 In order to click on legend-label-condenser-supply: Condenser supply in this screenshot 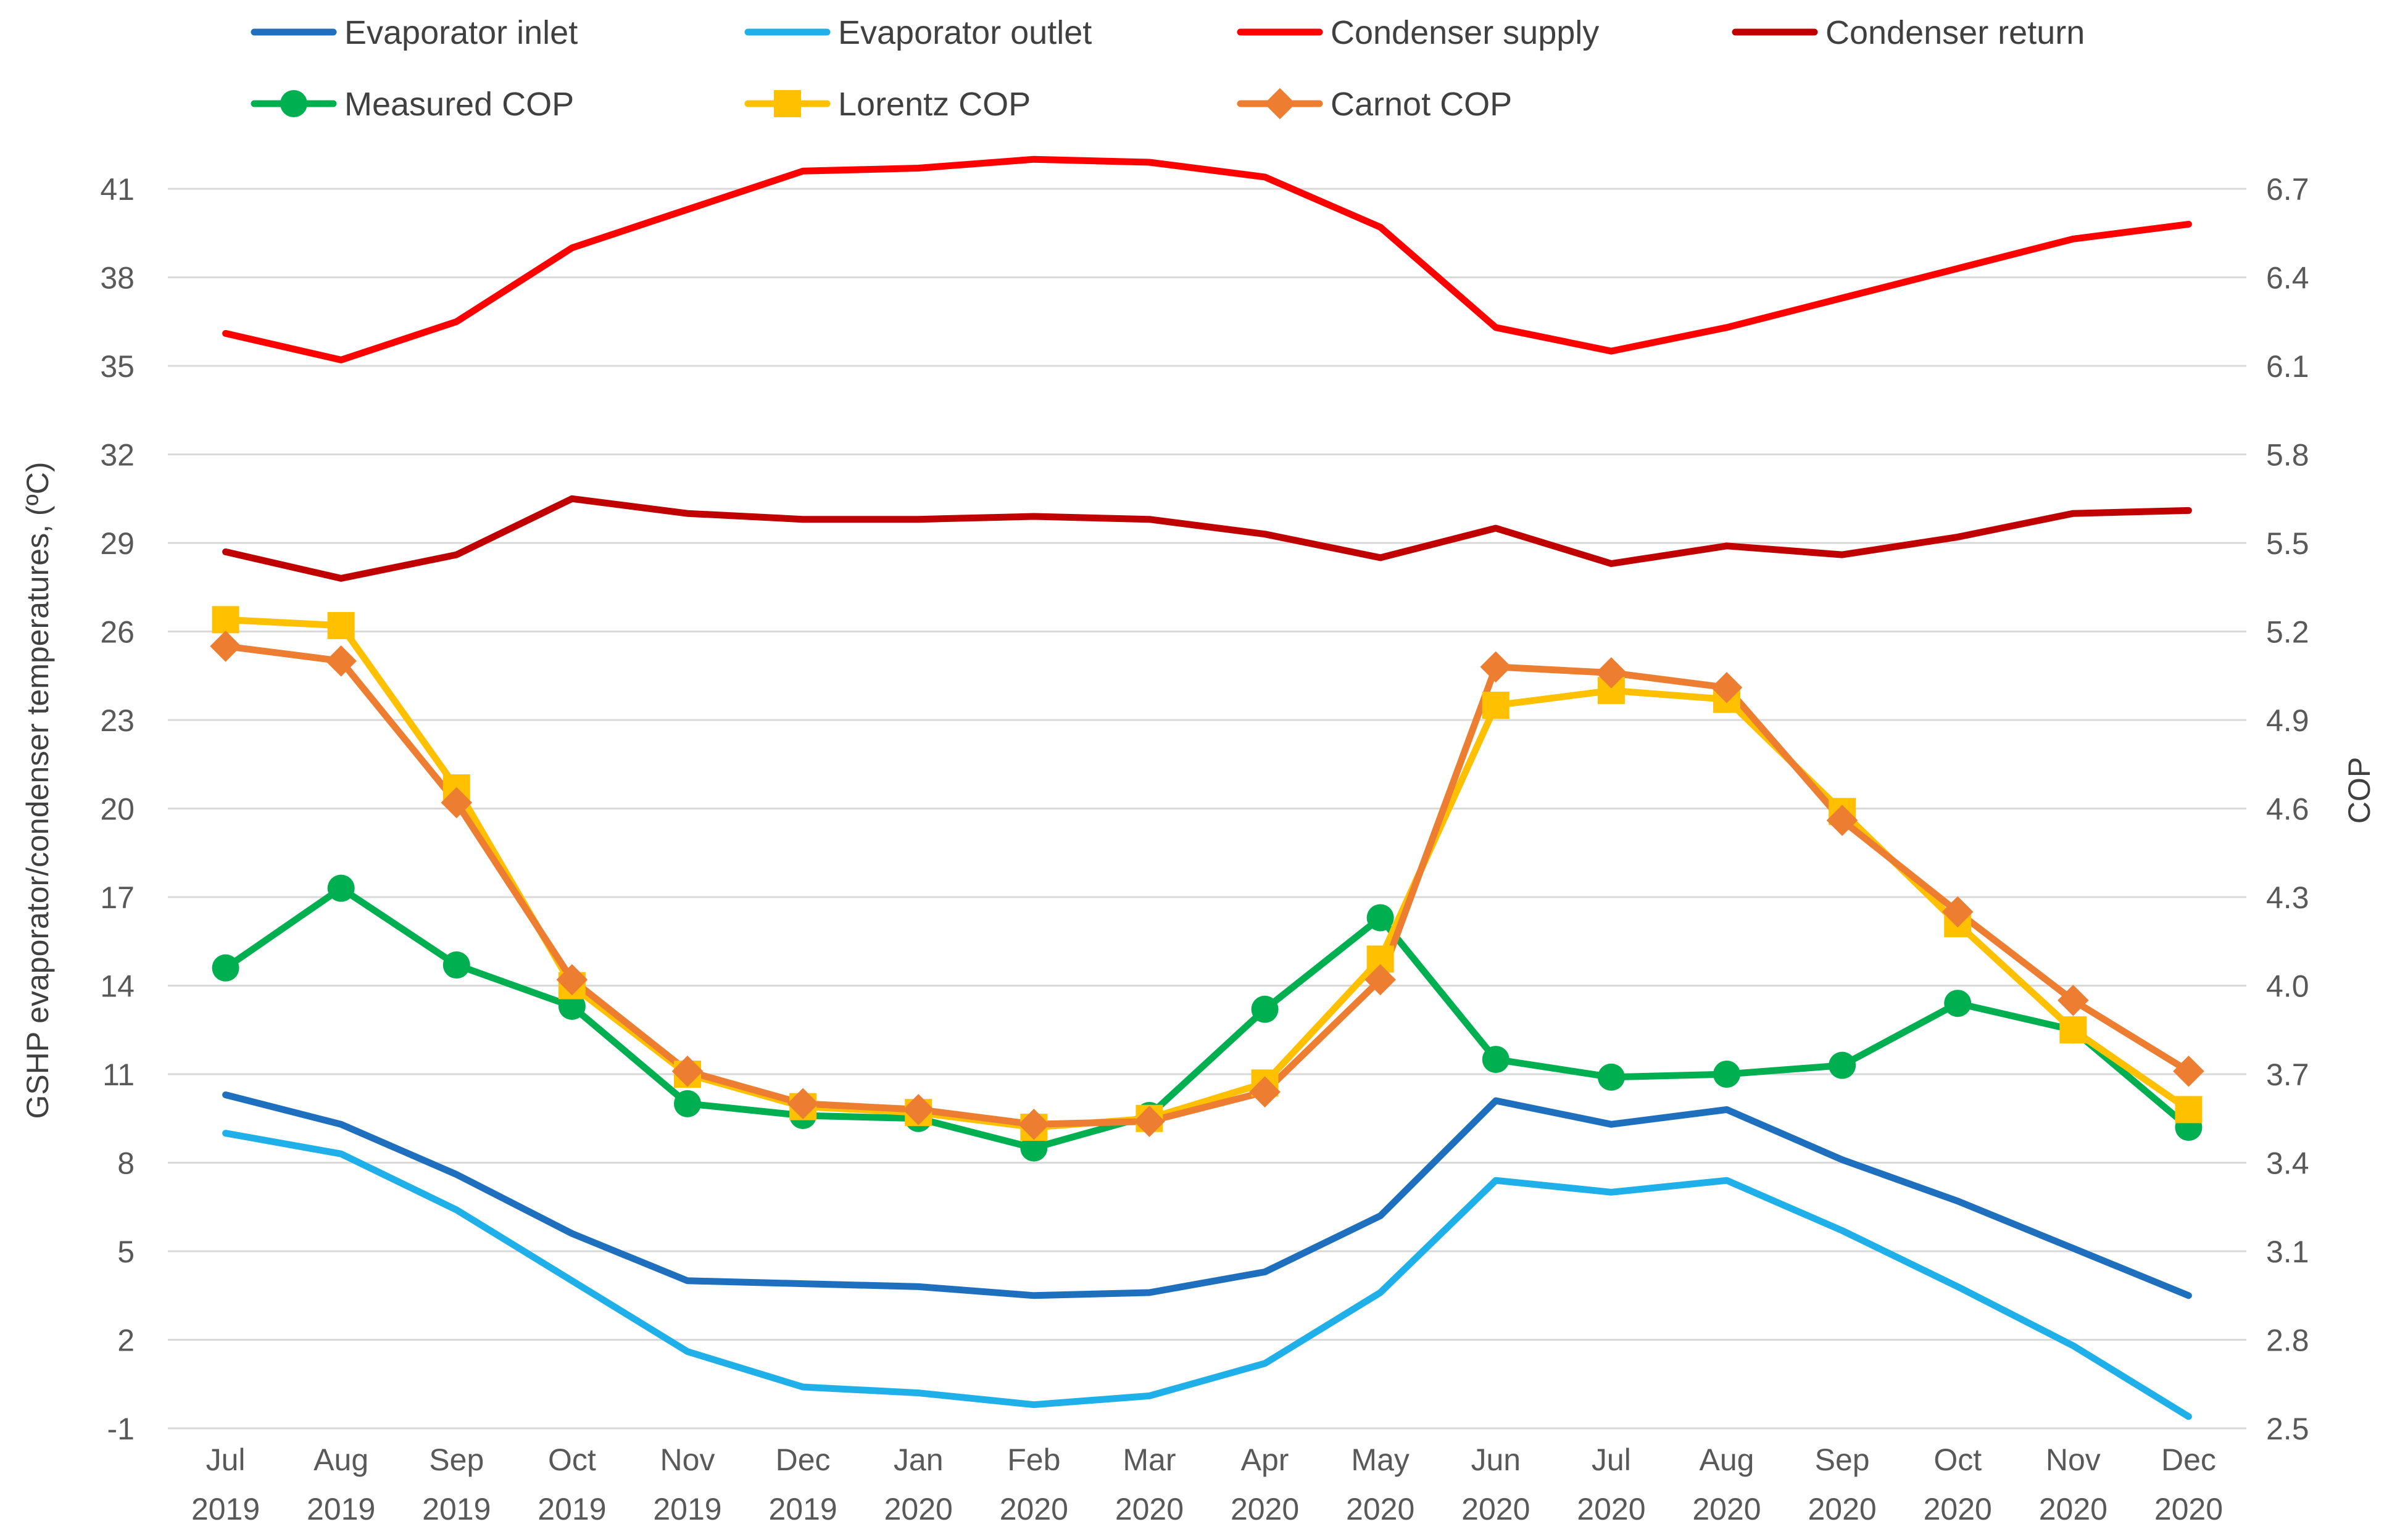, I will do `click(1465, 33)`.